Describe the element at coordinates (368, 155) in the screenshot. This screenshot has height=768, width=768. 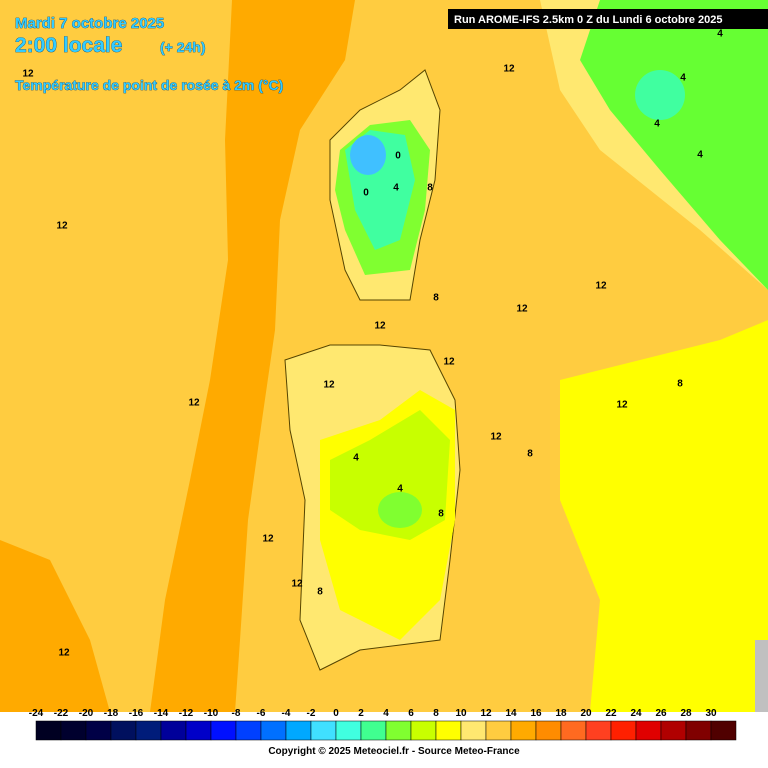
I see `corsica-blue` at that location.